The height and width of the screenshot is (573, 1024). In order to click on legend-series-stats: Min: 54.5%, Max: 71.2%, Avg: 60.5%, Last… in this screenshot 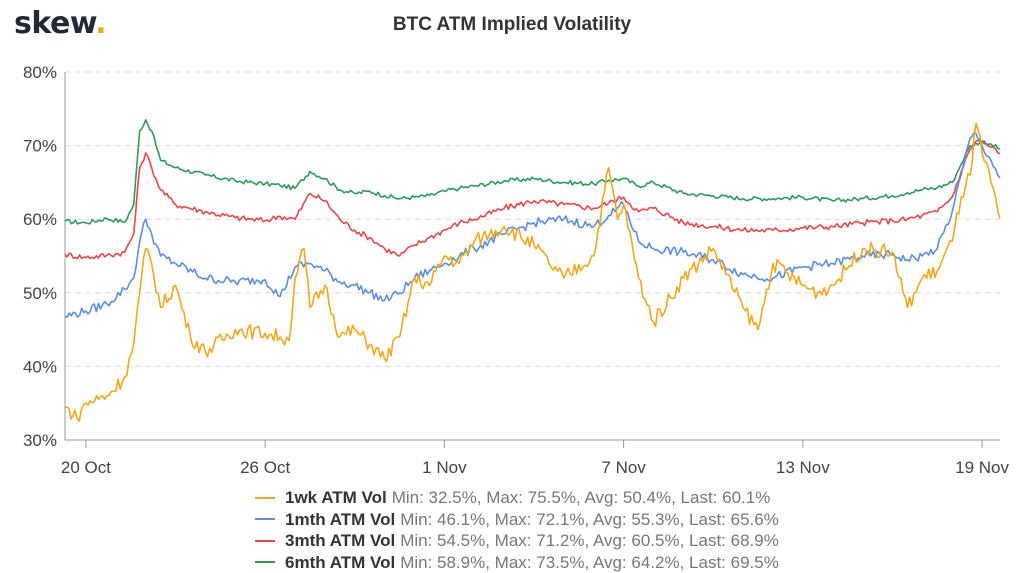, I will do `click(589, 541)`.